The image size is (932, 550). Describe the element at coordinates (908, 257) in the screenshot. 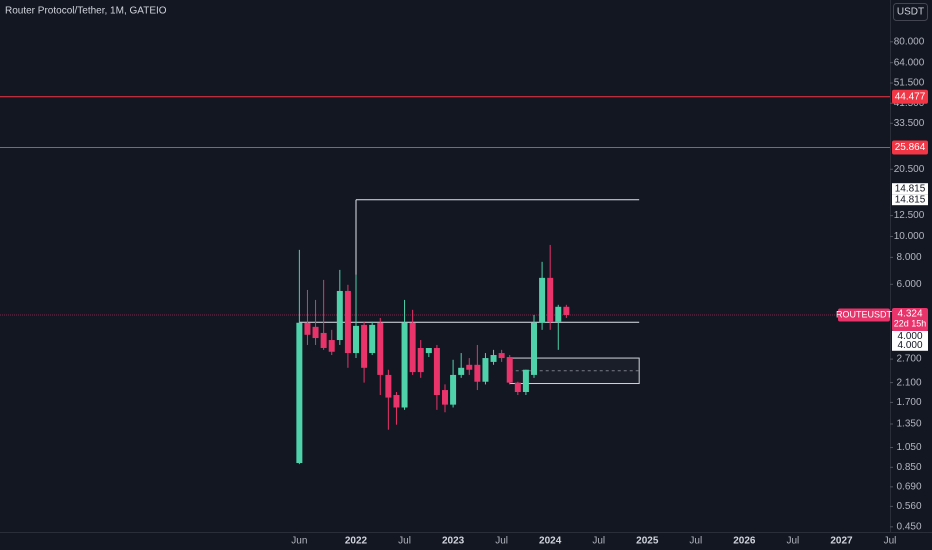

I see `y-tick-label: 8.000` at that location.